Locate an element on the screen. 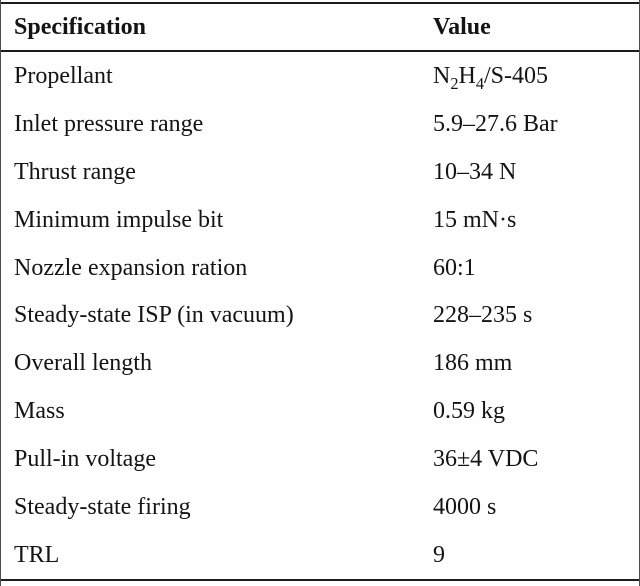 The image size is (640, 586). value-cell: 5.9–27.6 Bar is located at coordinates (495, 123).